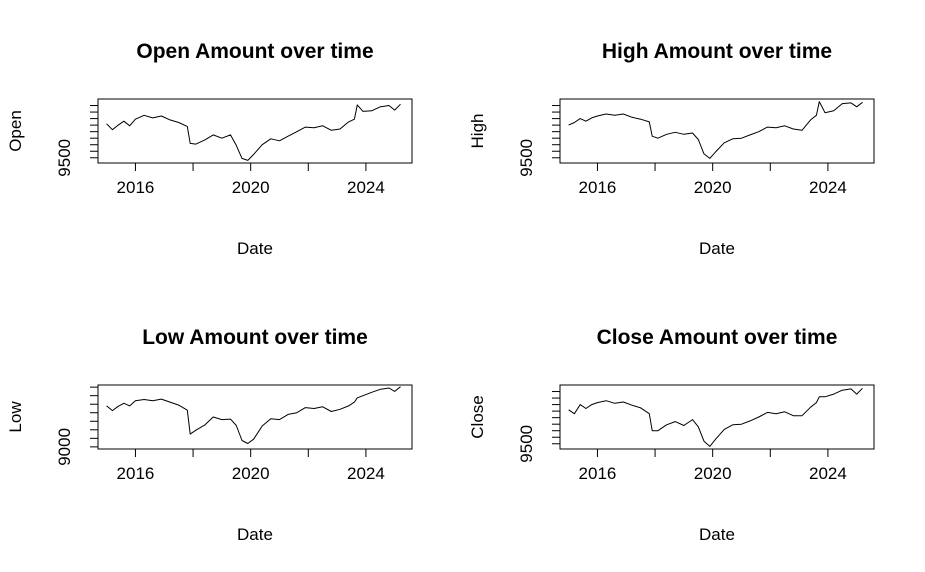 Image resolution: width=925 pixels, height=572 pixels. Describe the element at coordinates (15, 131) in the screenshot. I see `y-axis-label: Open` at that location.